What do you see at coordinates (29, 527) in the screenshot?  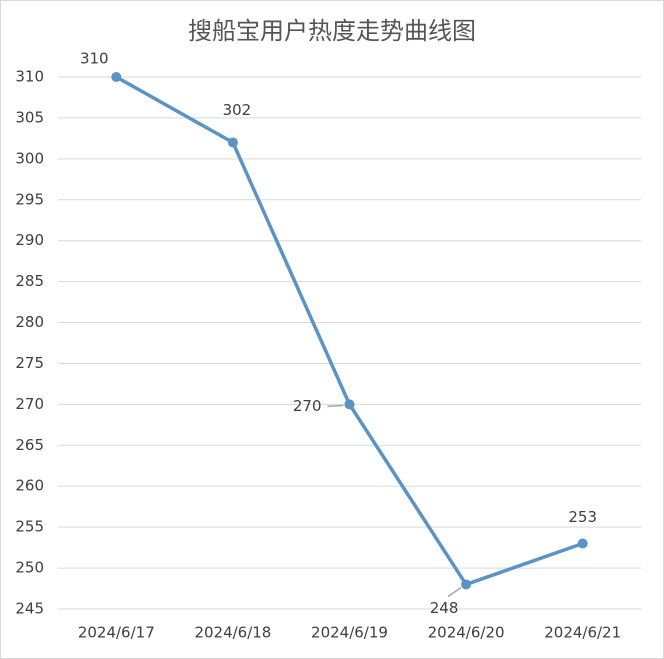 I see `y-tick-label: 255` at bounding box center [29, 527].